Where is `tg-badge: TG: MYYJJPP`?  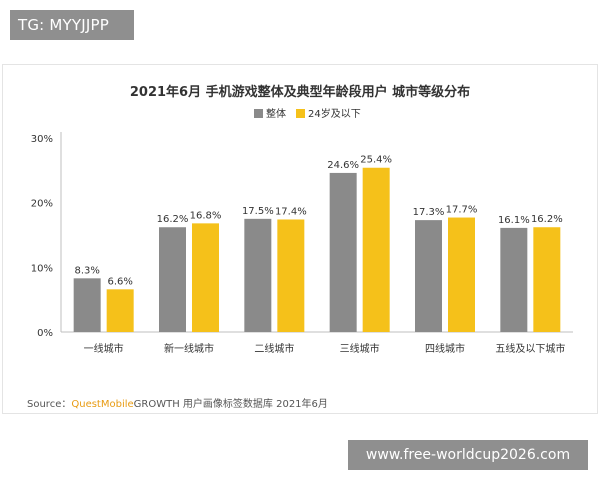
tg-badge: TG: MYYJJPP is located at coordinates (72, 25).